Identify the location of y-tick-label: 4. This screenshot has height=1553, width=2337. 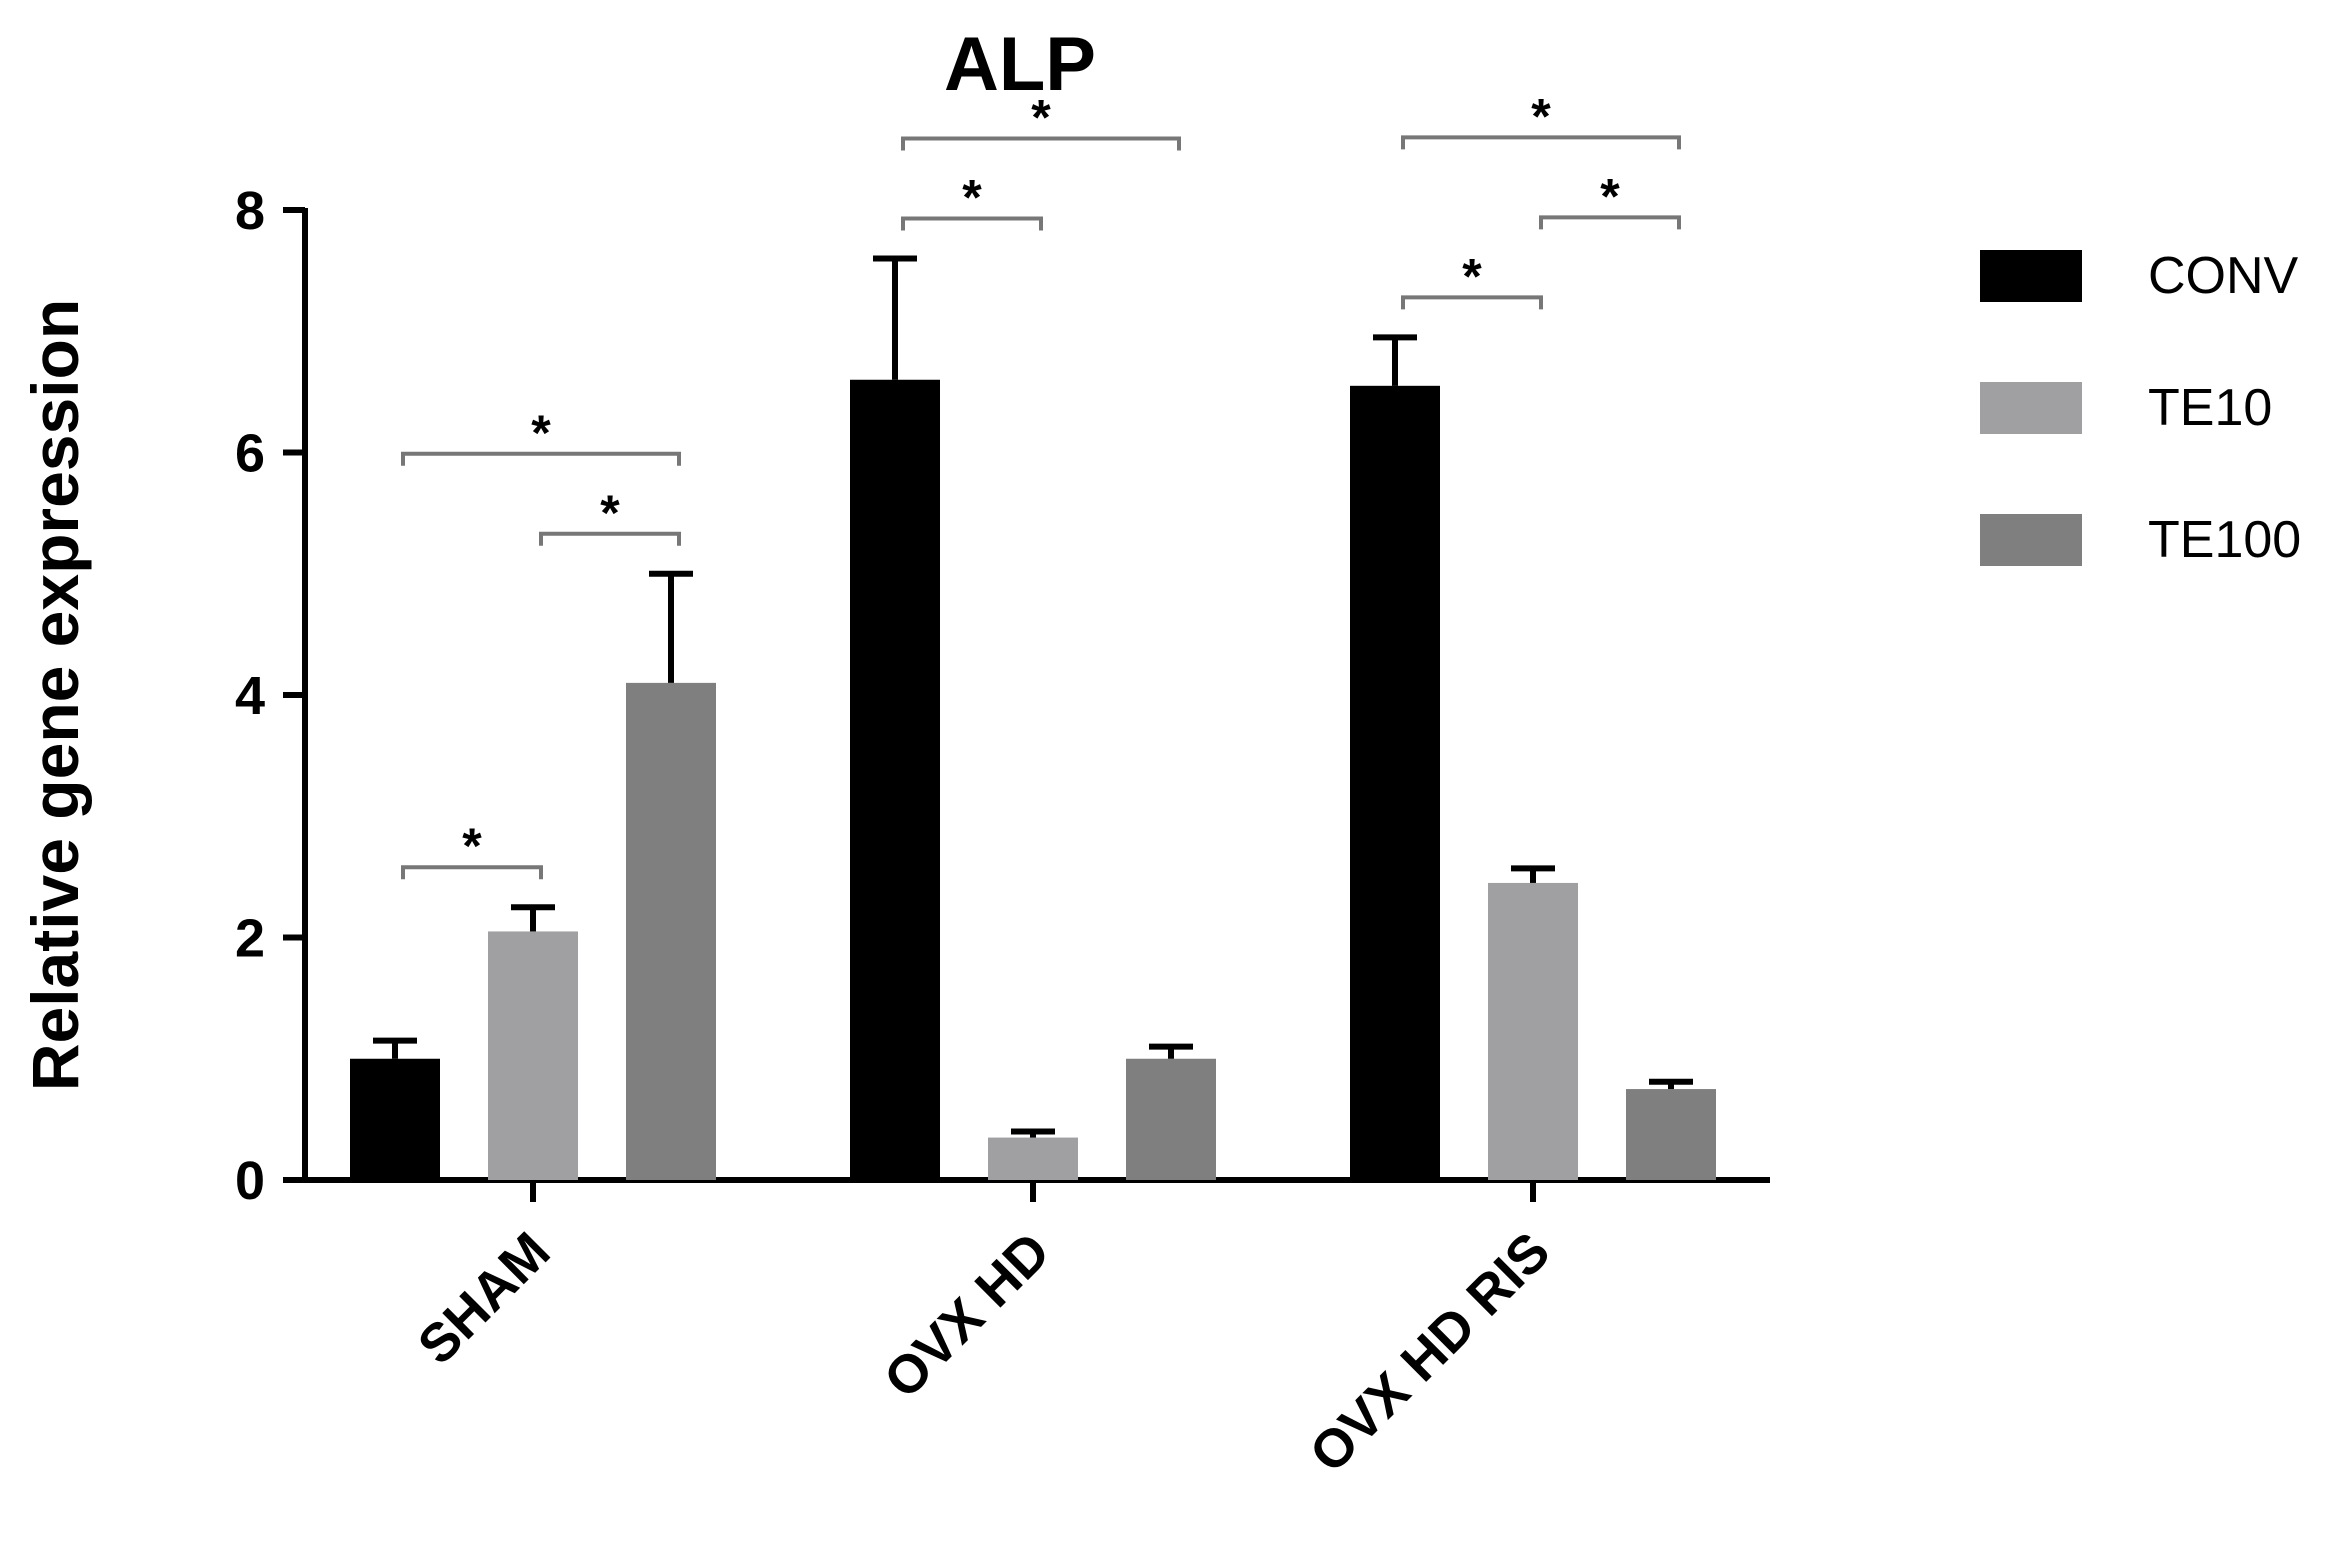
(250, 696).